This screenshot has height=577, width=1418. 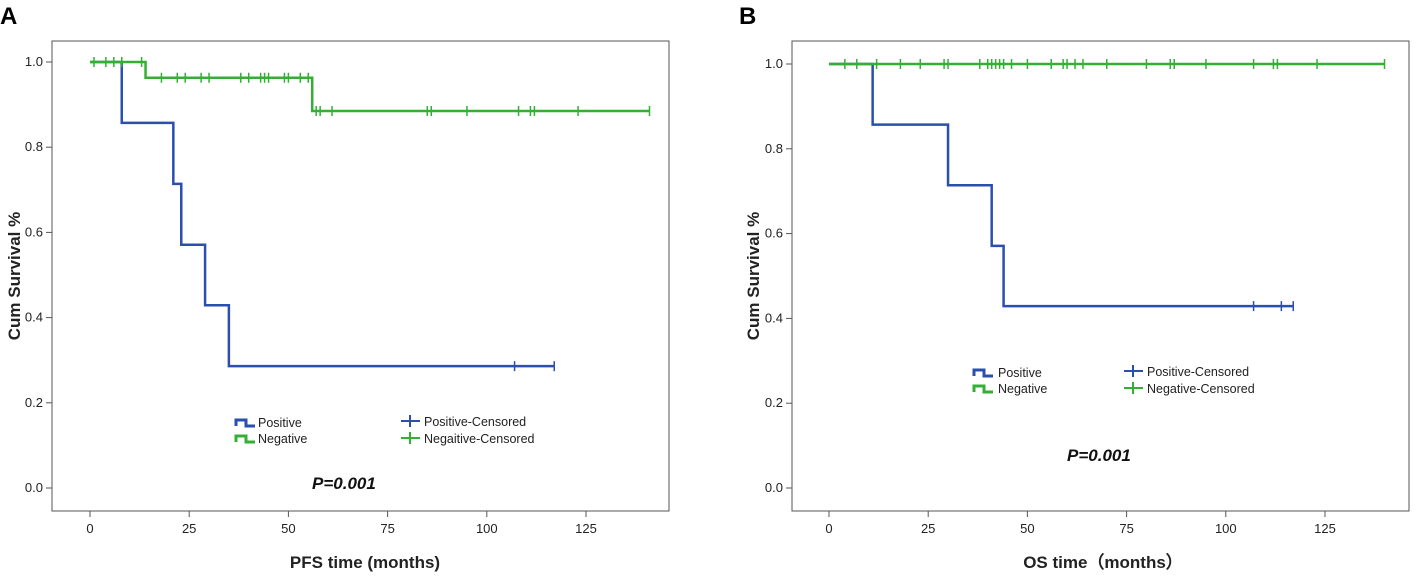 I want to click on legend-negative-censored: Negaitive-Censored, so click(x=468, y=439).